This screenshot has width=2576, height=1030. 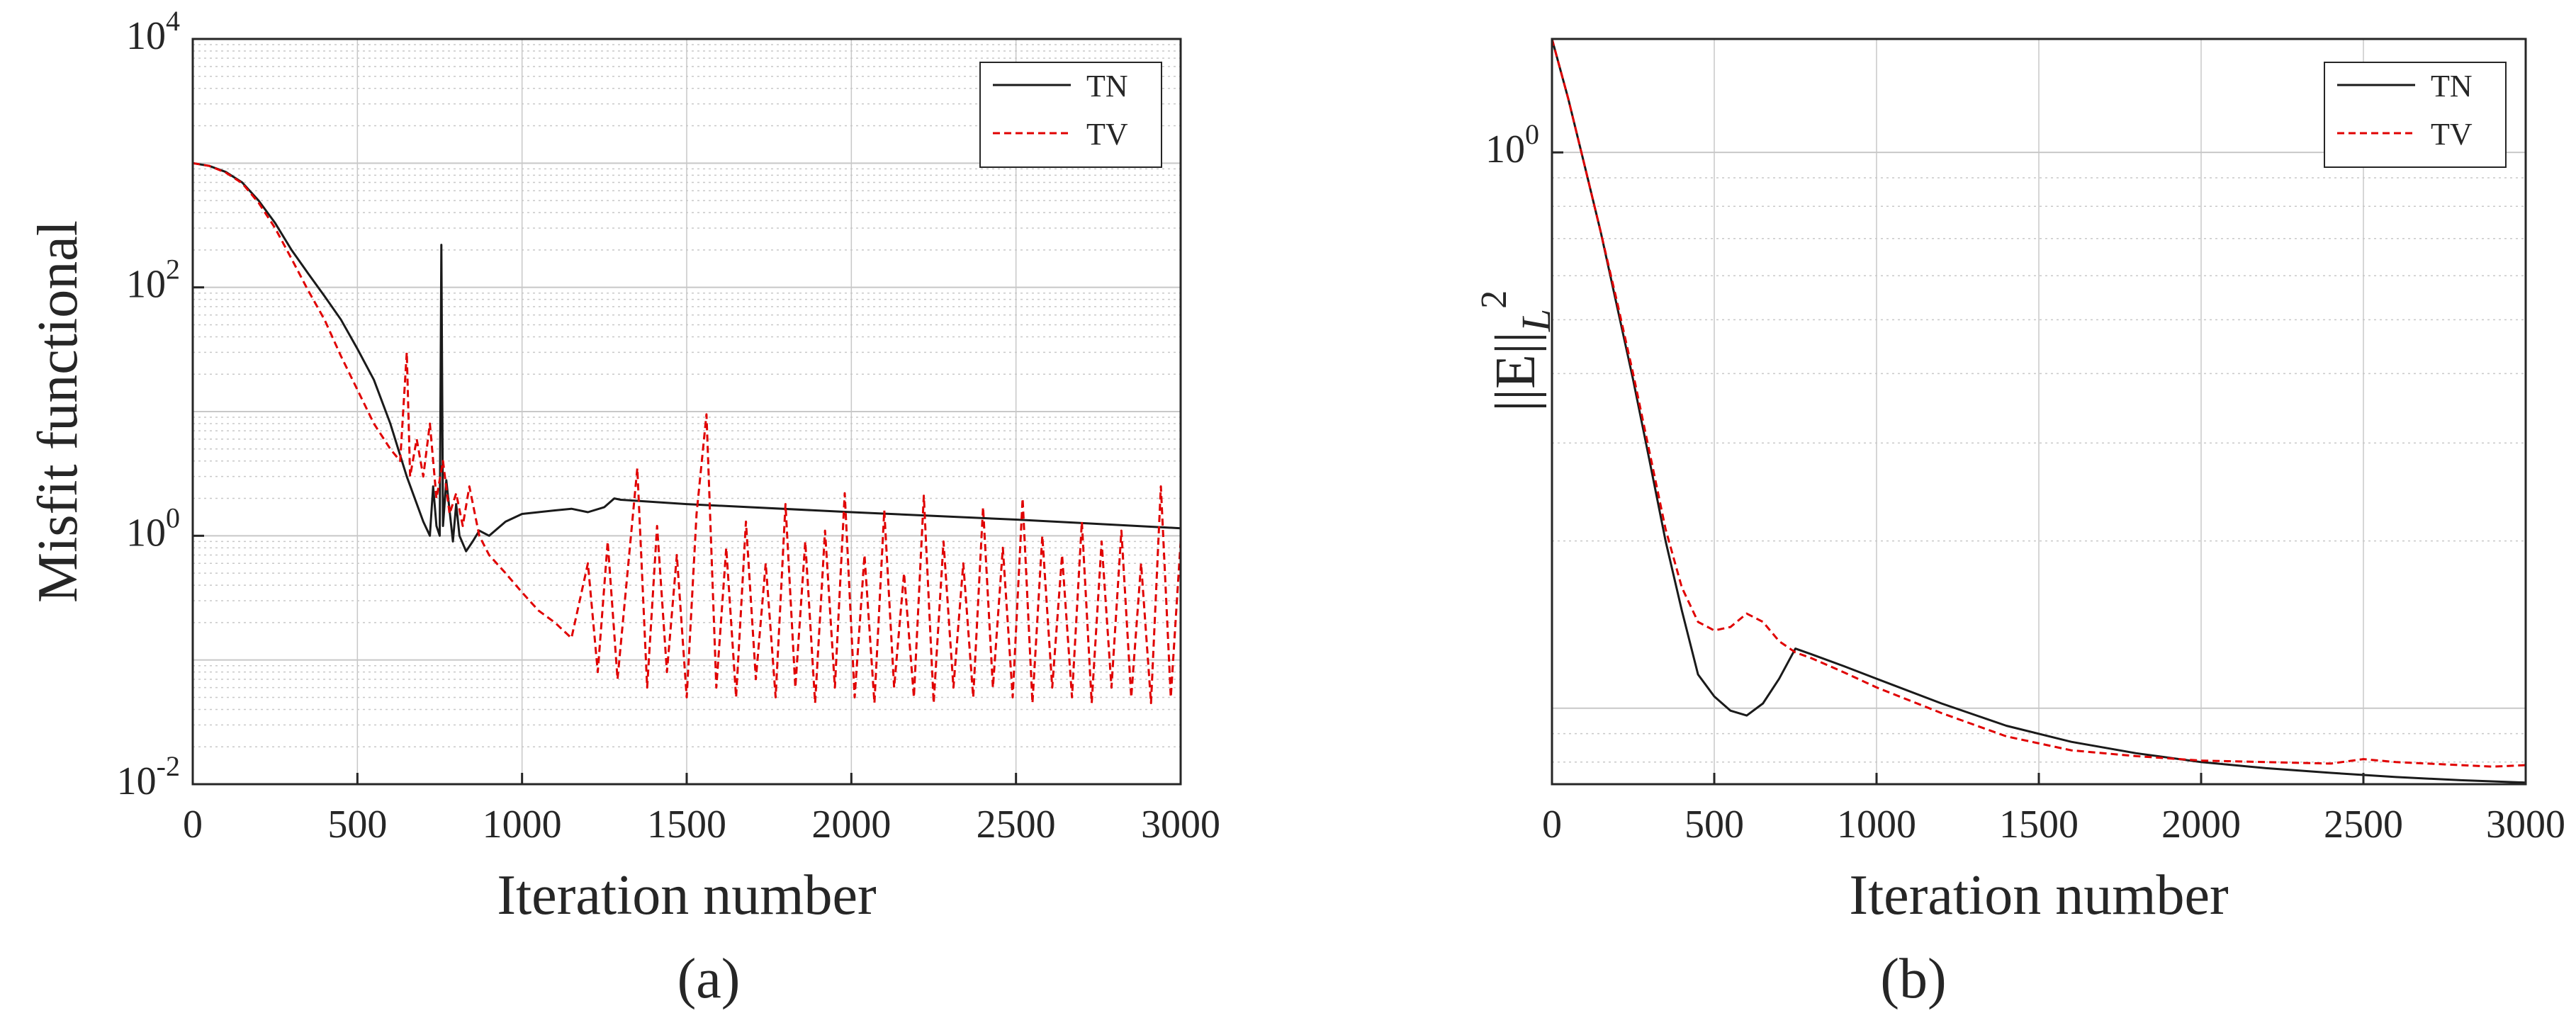 What do you see at coordinates (148, 776) in the screenshot?
I see `y-tick-label: 10⁻²` at bounding box center [148, 776].